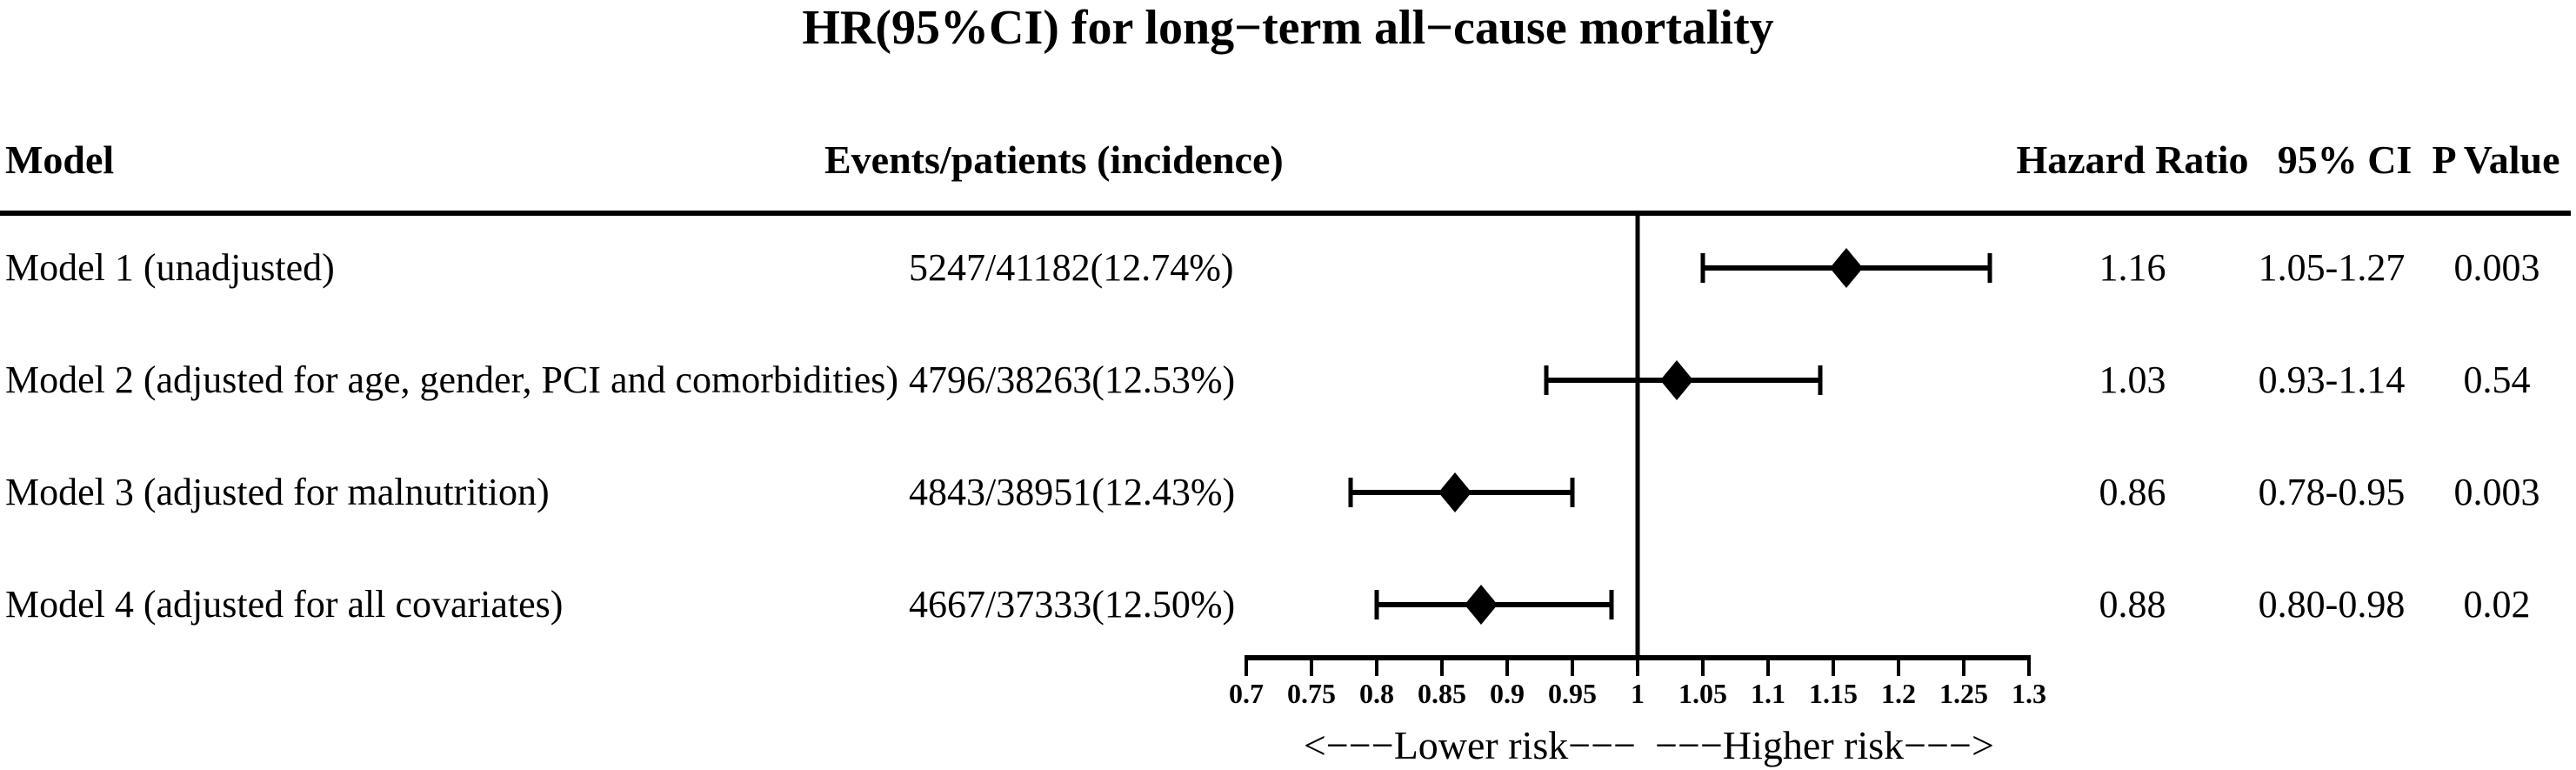 The height and width of the screenshot is (770, 2576). Describe the element at coordinates (1054, 159) in the screenshot. I see `col-header-events: Events/patients (incidence)` at that location.